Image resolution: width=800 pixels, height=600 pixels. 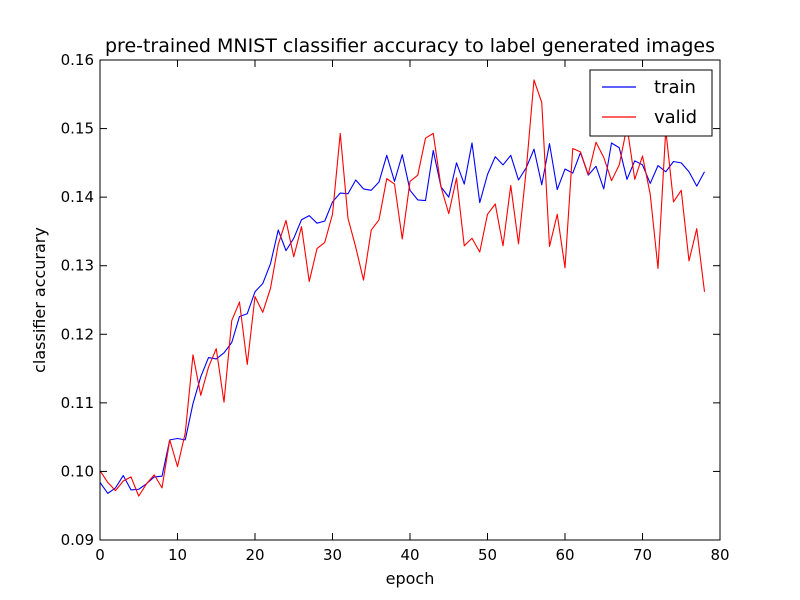 What do you see at coordinates (77, 334) in the screenshot?
I see `y-tick-label: 0.12` at bounding box center [77, 334].